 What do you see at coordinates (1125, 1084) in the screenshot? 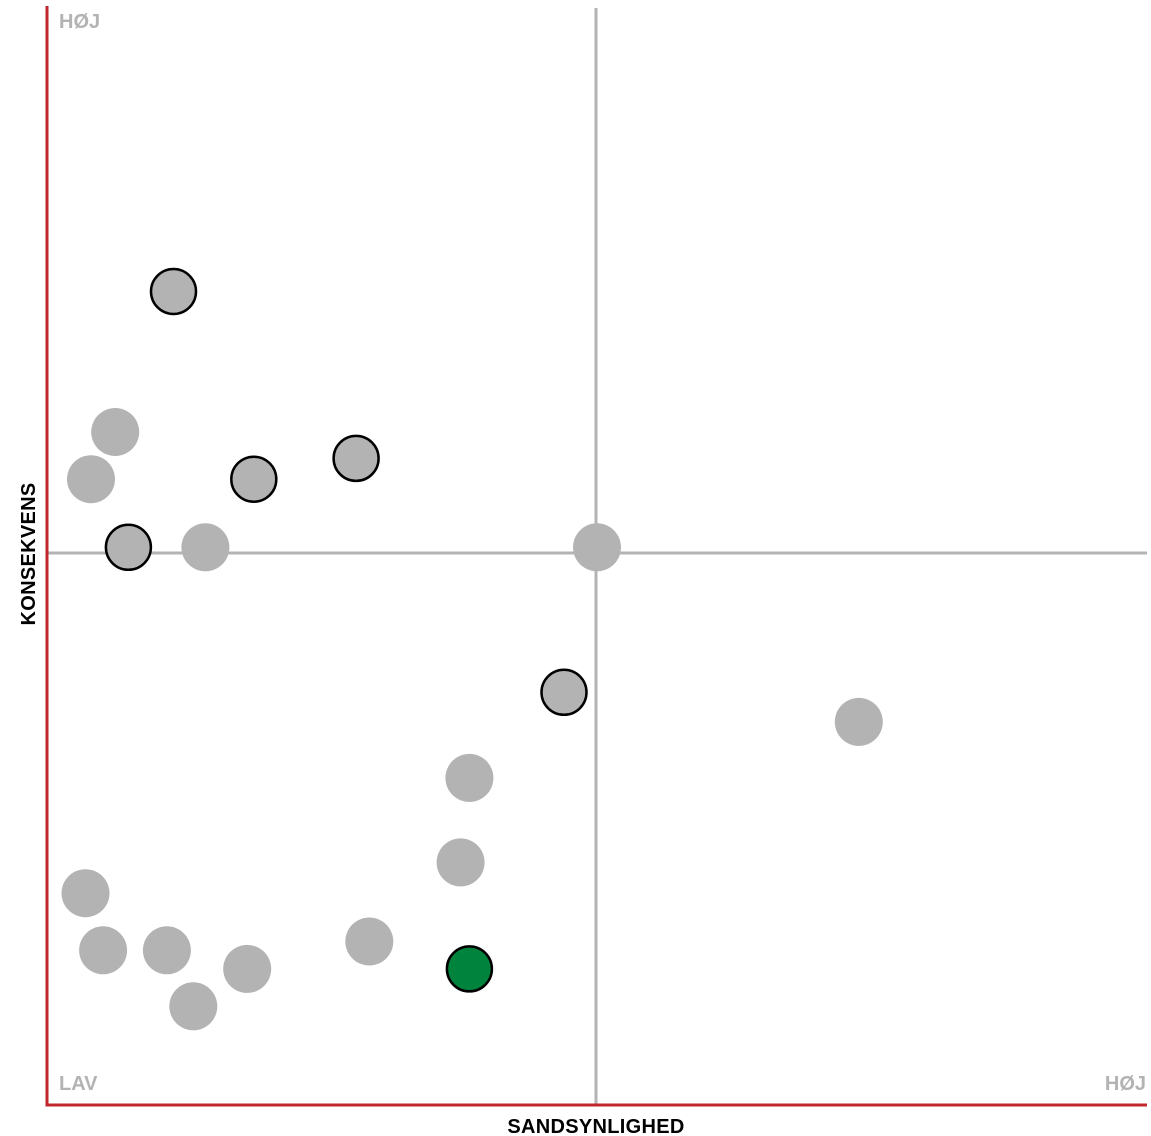
I see `x-axis-high-label: HØJ` at bounding box center [1125, 1084].